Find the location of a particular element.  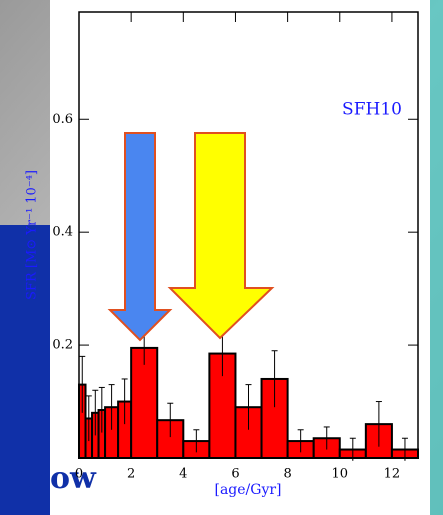

y-tick-label: 0.4 is located at coordinates (62, 232).